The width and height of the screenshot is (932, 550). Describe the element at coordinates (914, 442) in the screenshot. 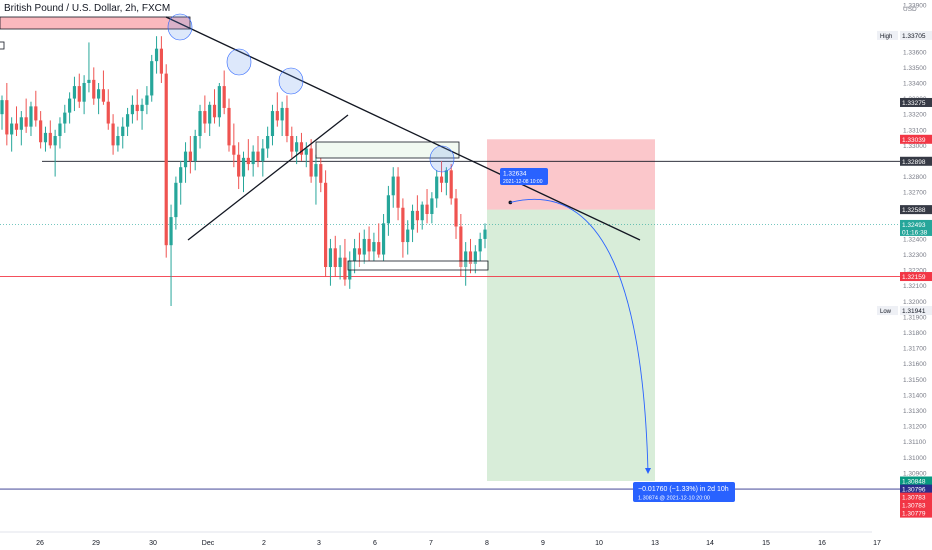

I see `y-tick-label: 1.31100` at that location.